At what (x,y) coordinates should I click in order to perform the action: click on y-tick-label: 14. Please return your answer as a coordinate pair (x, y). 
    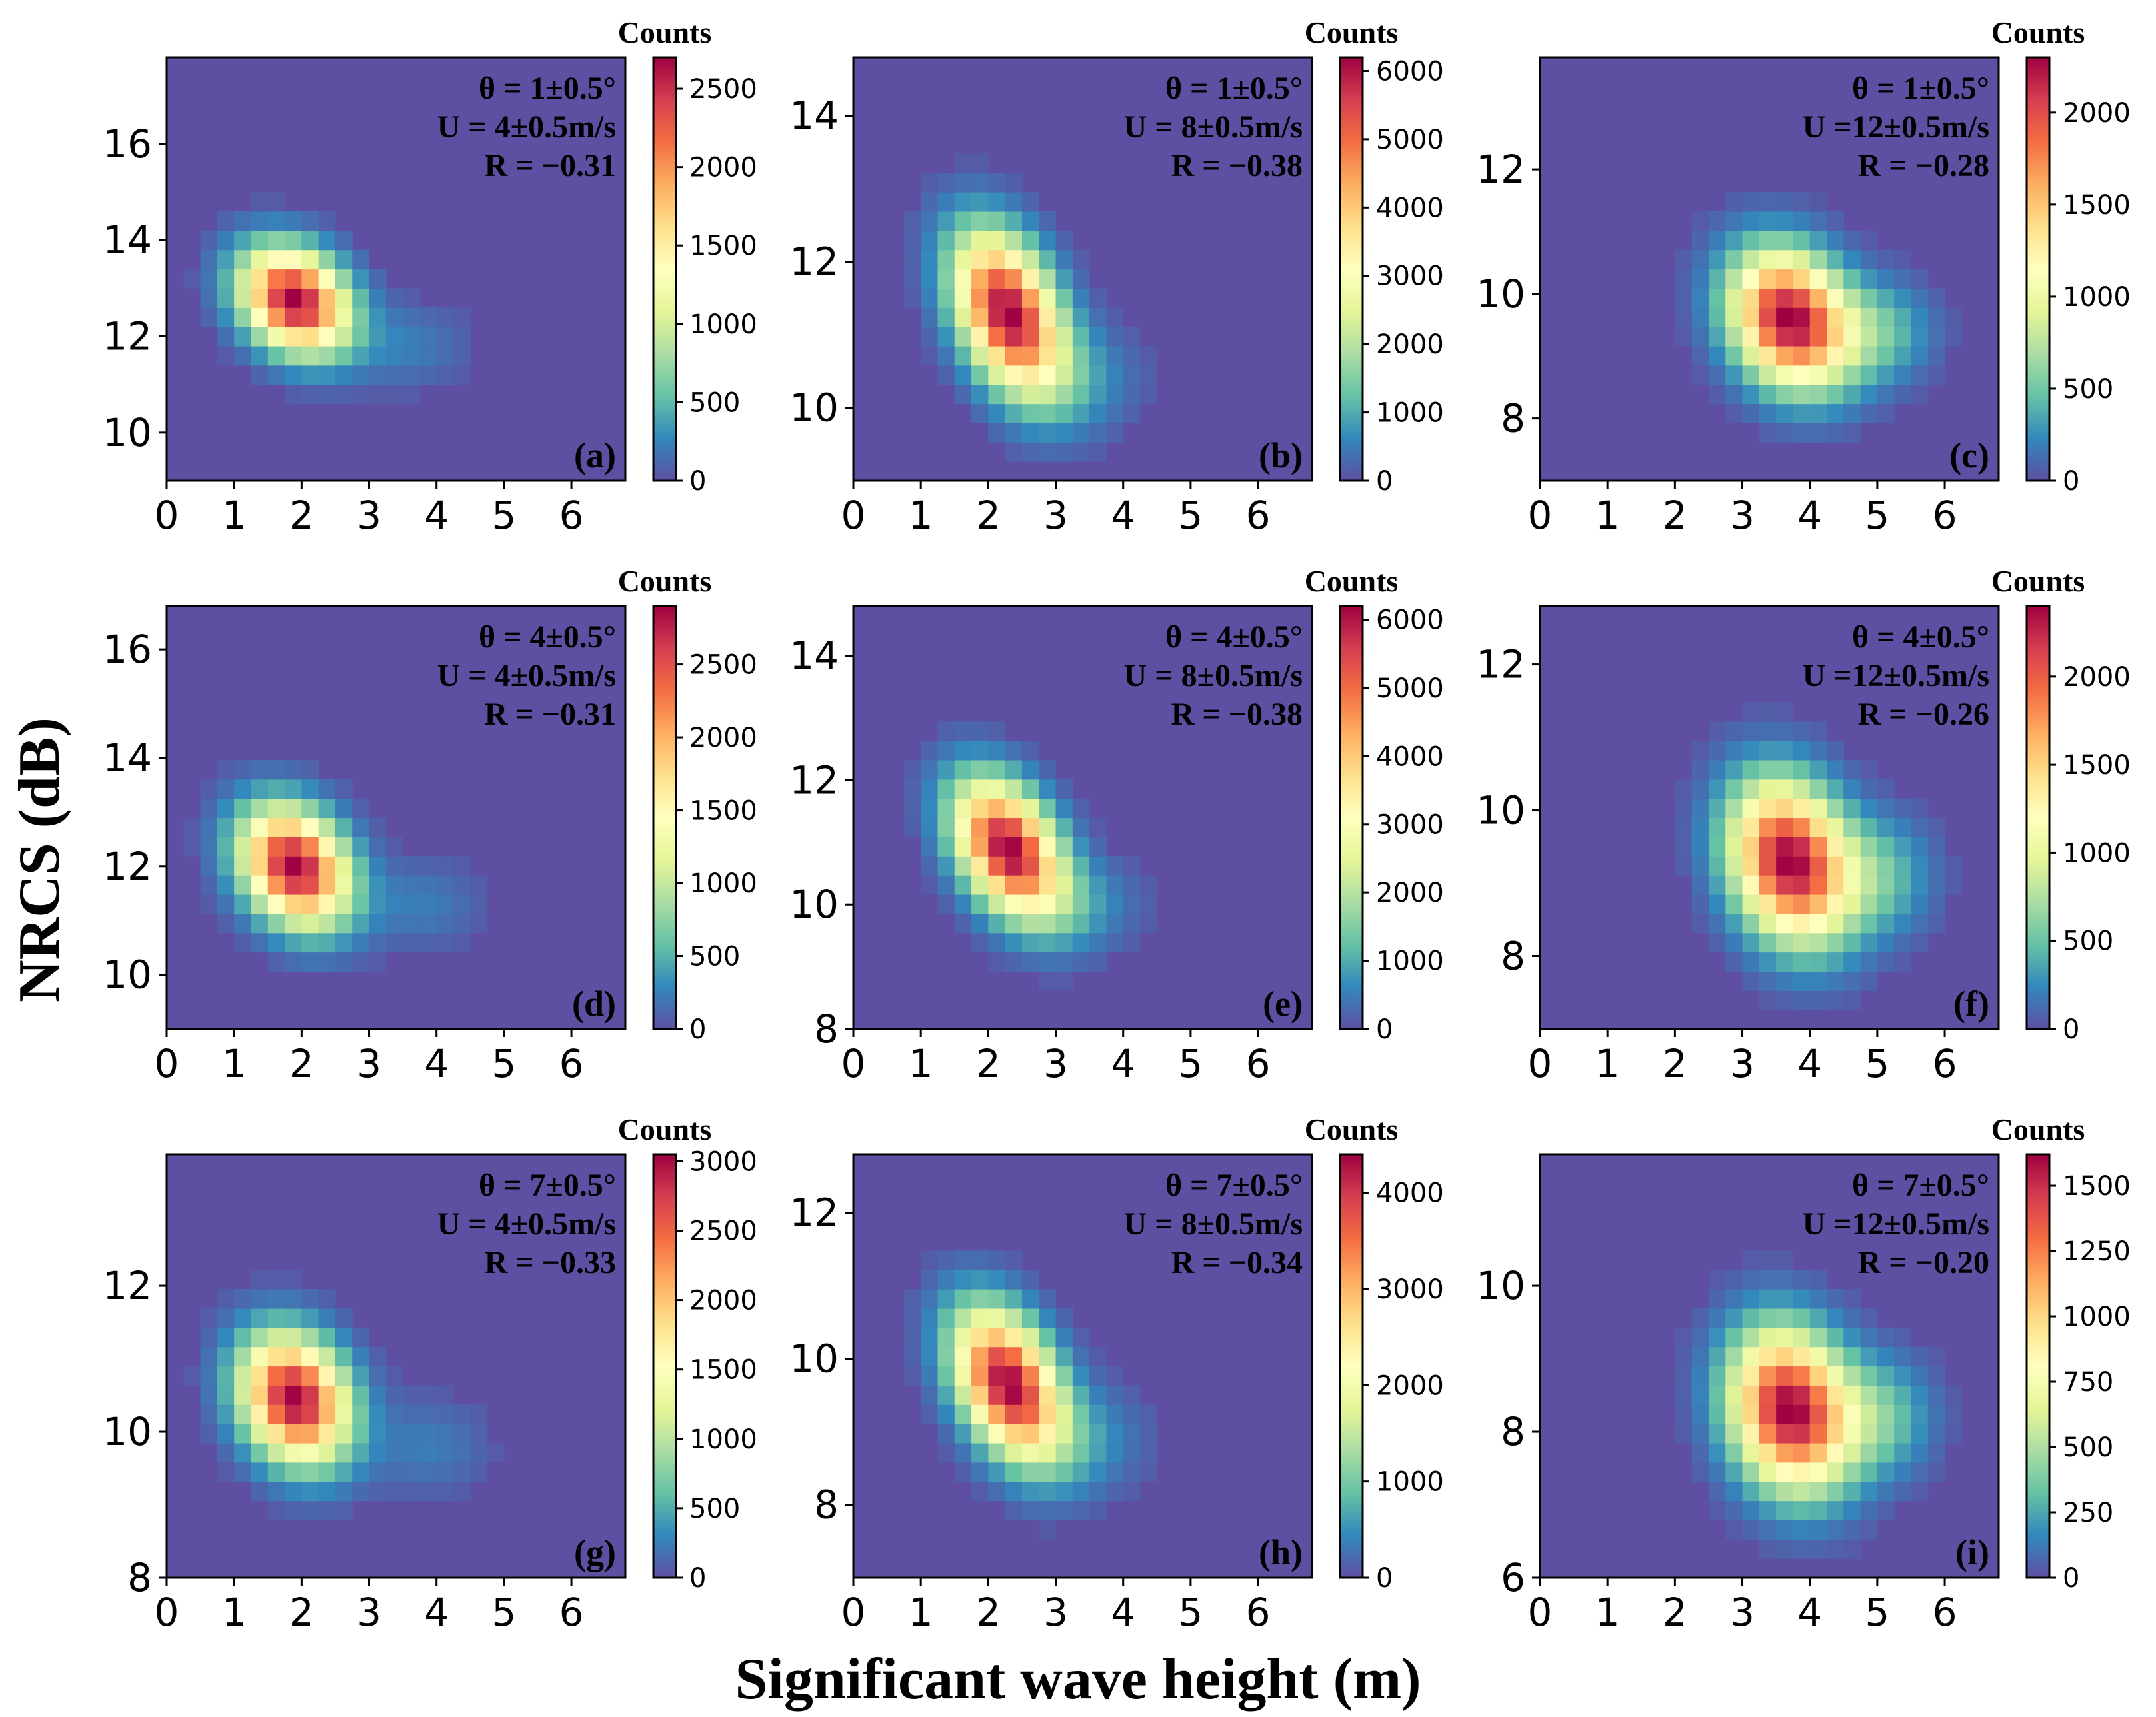
    Looking at the image, I should click on (127, 240).